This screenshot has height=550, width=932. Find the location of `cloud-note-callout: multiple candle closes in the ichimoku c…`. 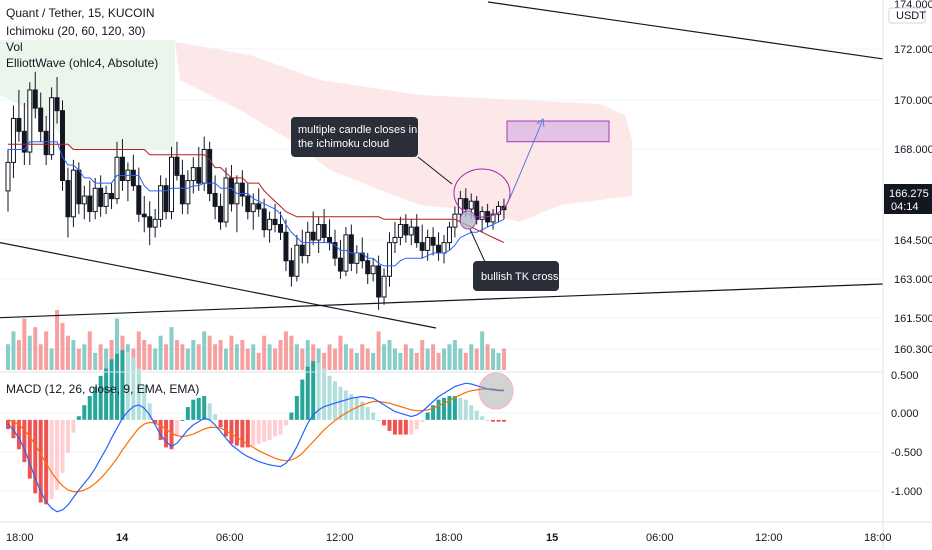

cloud-note-callout: multiple candle closes in the ichimoku c… is located at coordinates (354, 137).